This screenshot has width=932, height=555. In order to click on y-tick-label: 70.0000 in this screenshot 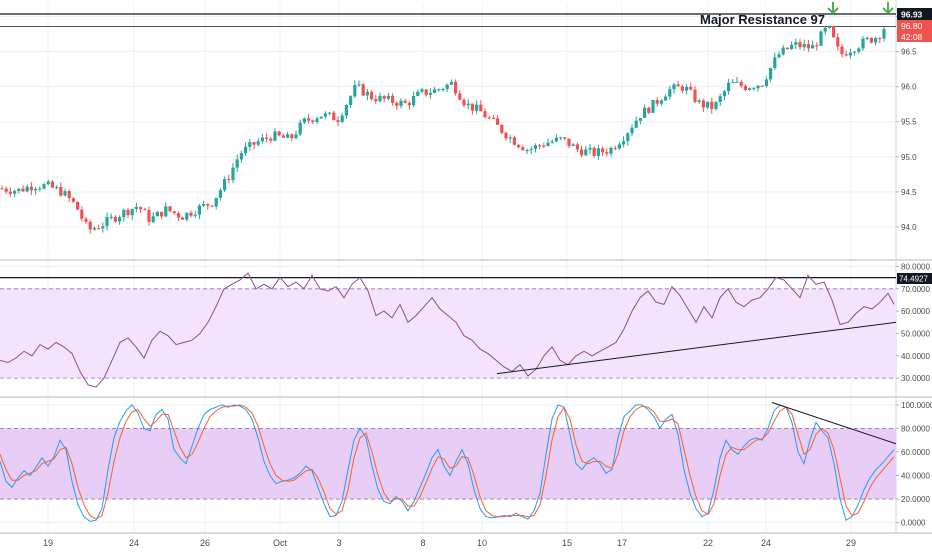, I will do `click(915, 289)`.